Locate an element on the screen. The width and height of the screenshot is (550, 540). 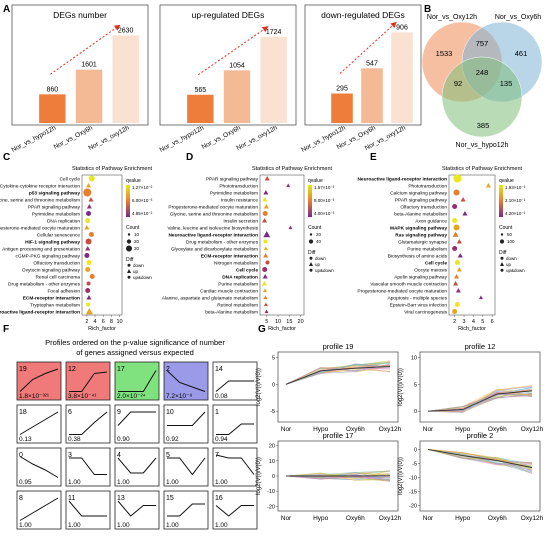
x-tick-label: Hypo is located at coordinates (321, 518).